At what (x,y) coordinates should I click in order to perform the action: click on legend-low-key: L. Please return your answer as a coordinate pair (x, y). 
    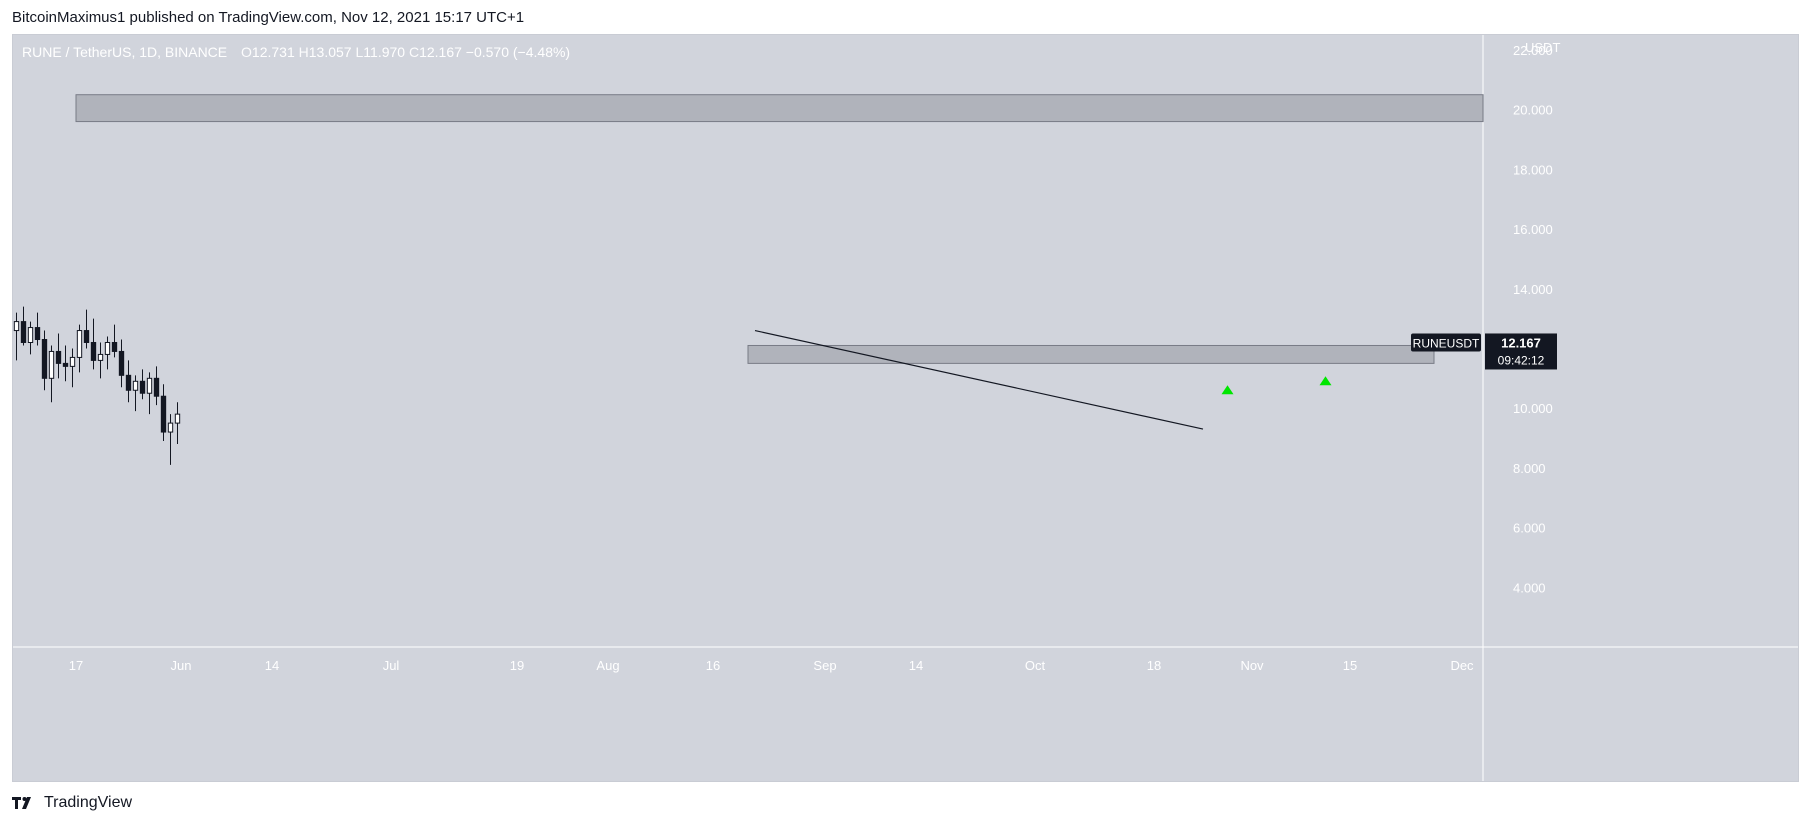
    Looking at the image, I should click on (359, 52).